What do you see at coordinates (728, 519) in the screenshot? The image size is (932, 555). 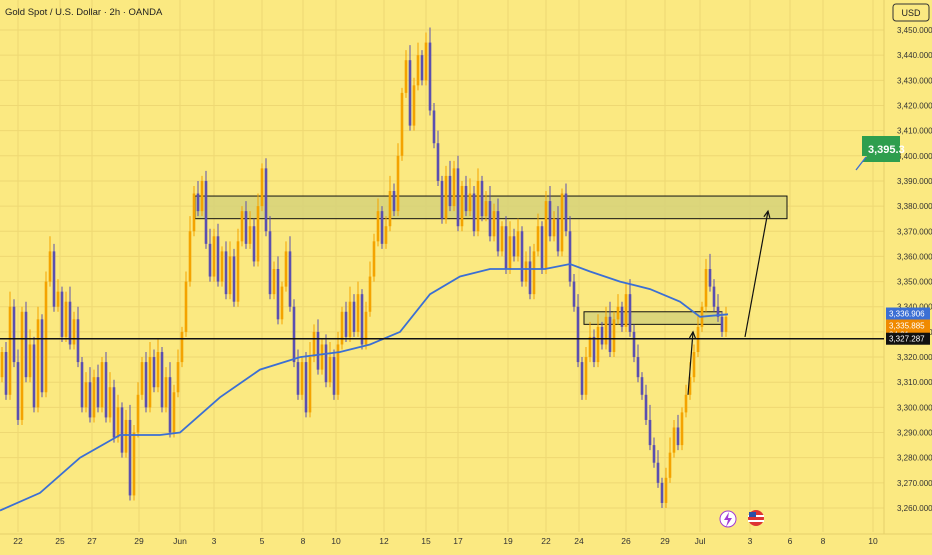 I see `lightning-event-marker` at bounding box center [728, 519].